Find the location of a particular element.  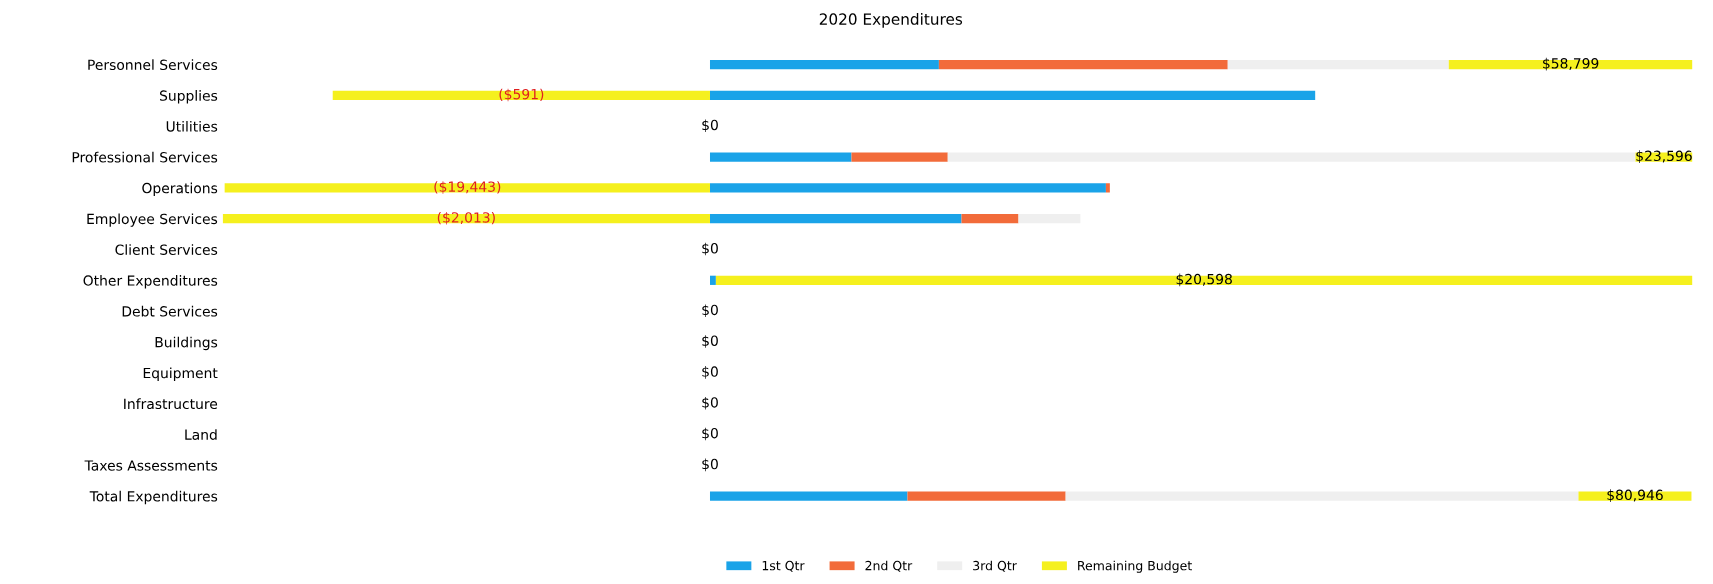

legend-label: 1st Qtr is located at coordinates (783, 566).